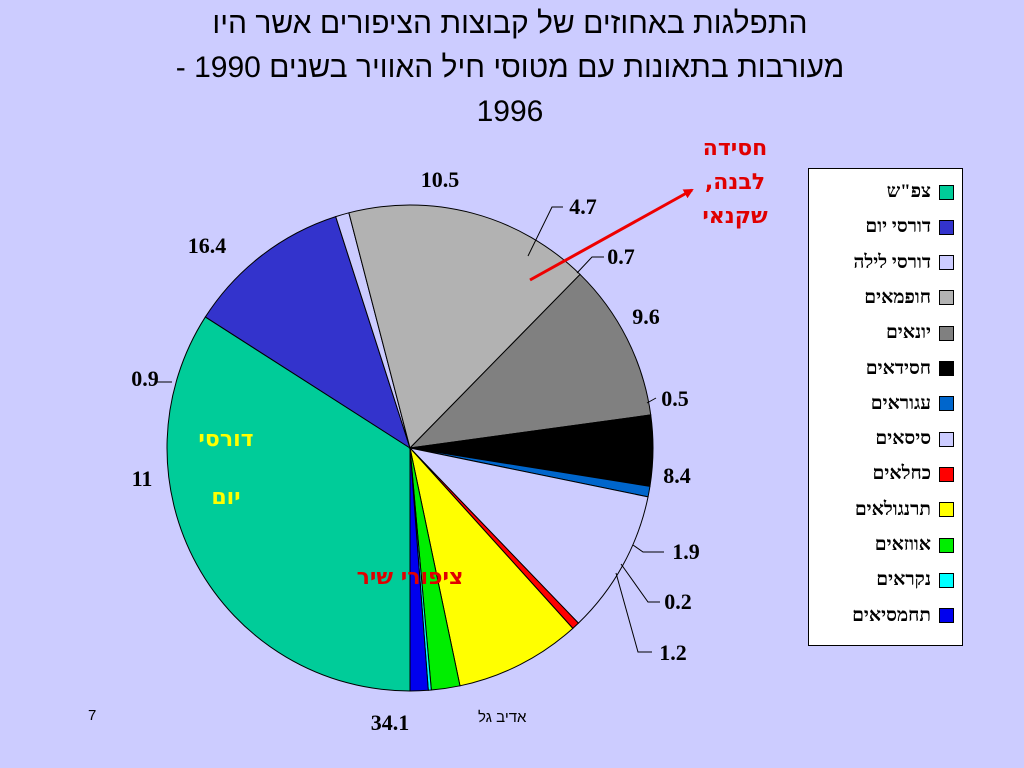  I want to click on legend-item: יונאים, so click(920, 333).